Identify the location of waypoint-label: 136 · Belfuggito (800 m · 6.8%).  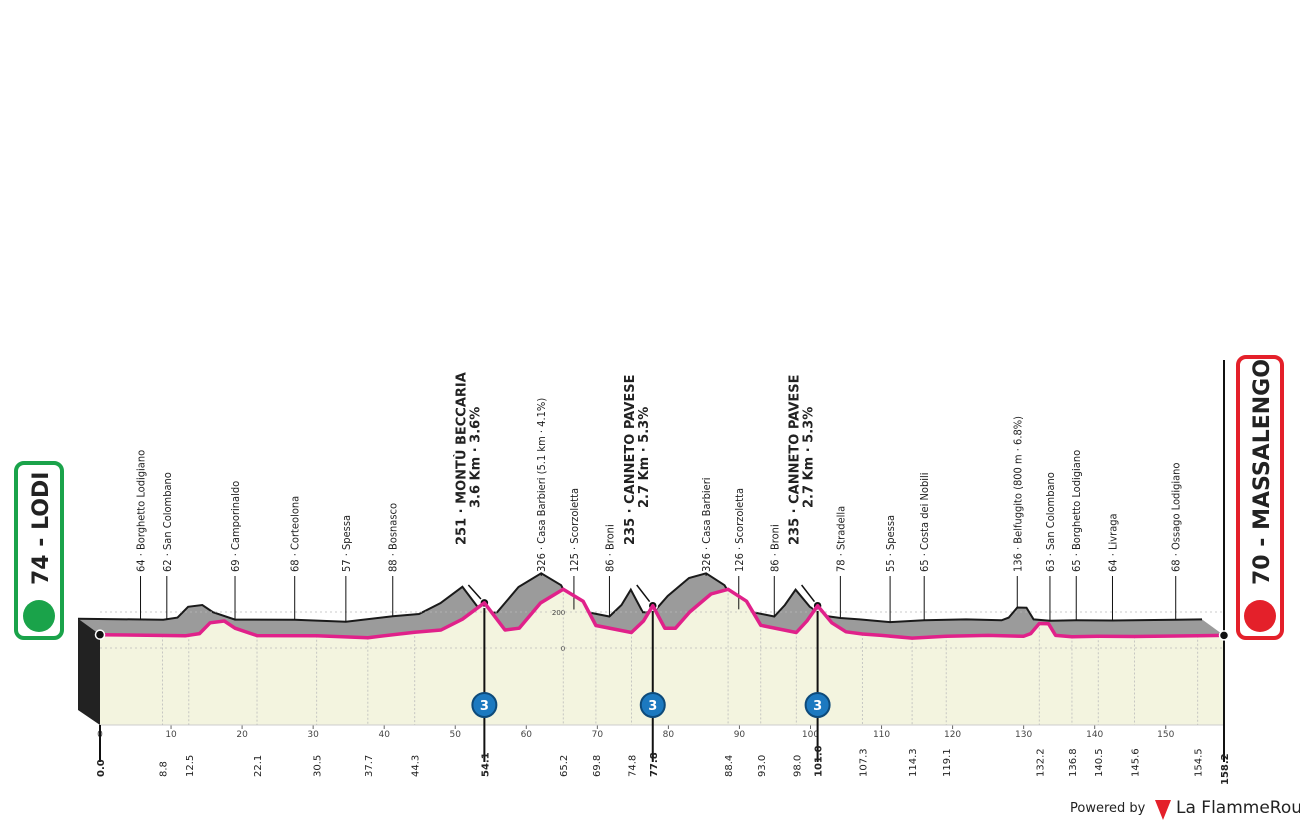
(1017, 494).